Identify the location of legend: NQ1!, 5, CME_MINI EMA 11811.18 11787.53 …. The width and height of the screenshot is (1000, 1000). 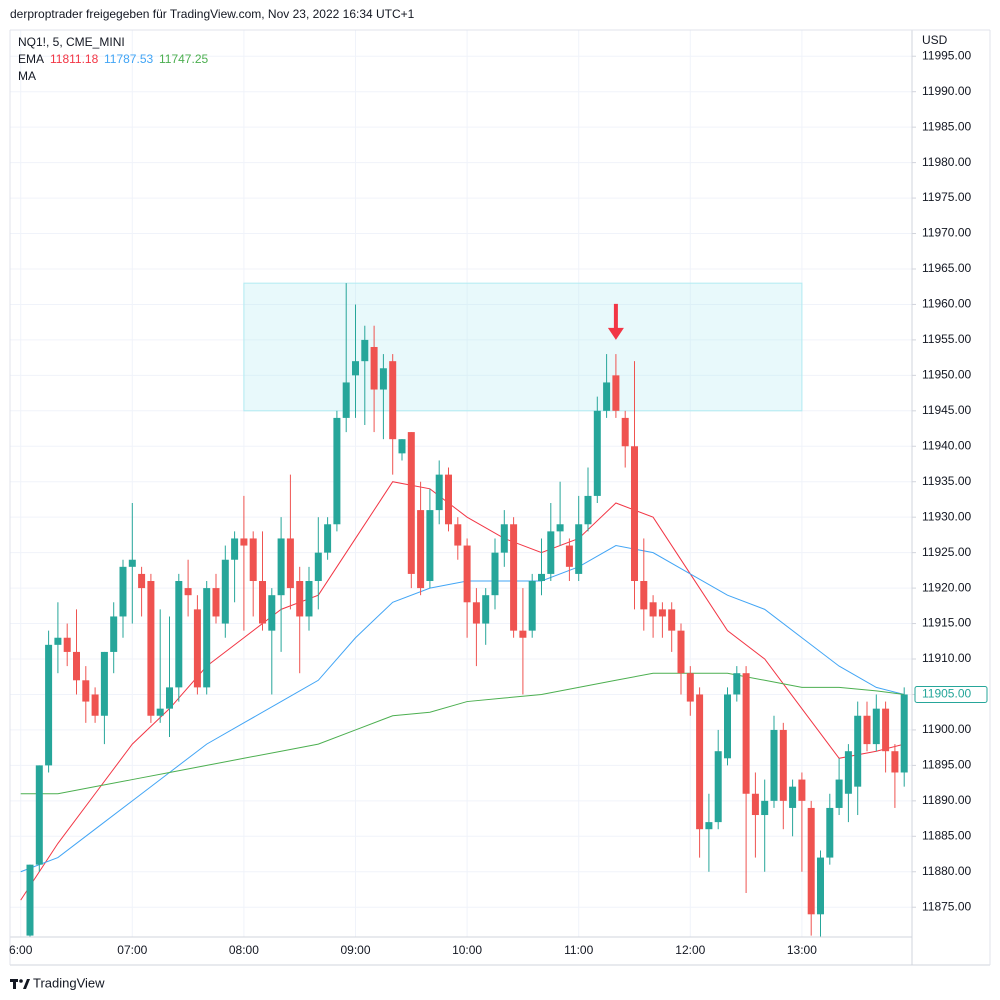
(113, 59).